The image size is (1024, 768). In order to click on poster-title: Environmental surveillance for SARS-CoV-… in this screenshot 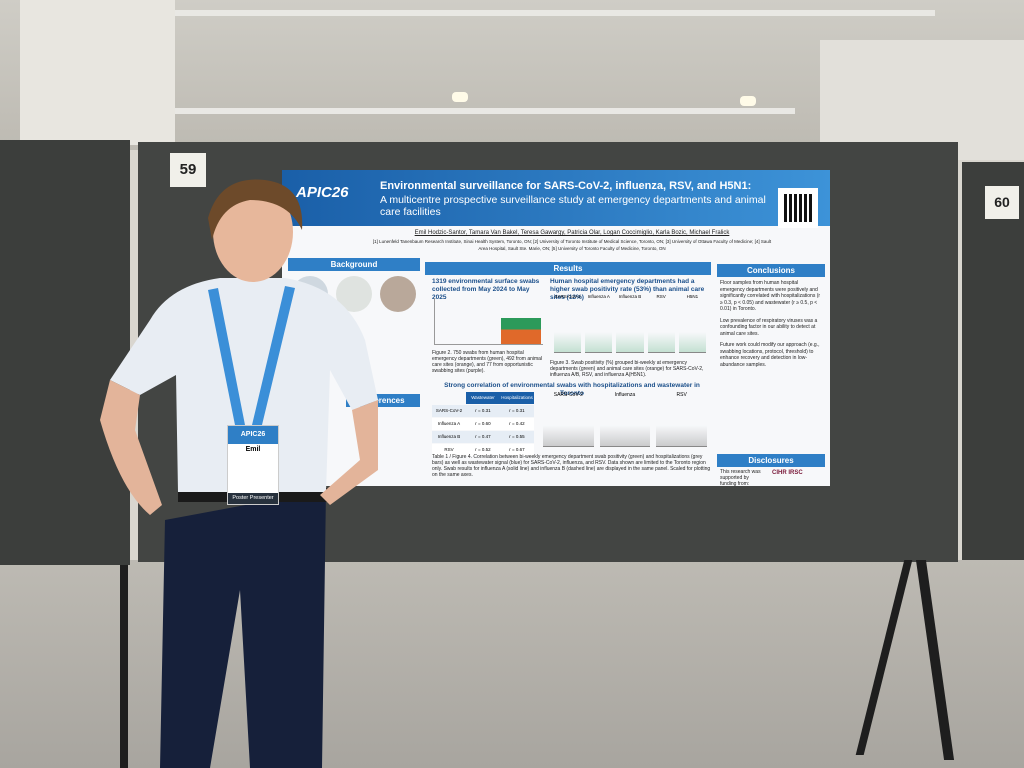, I will do `click(566, 186)`.